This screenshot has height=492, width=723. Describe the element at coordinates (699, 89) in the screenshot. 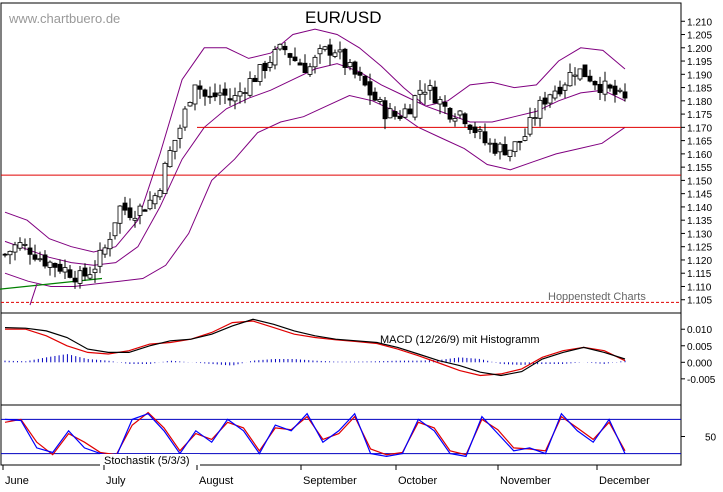

I see `price-tick-label: 1.185` at that location.